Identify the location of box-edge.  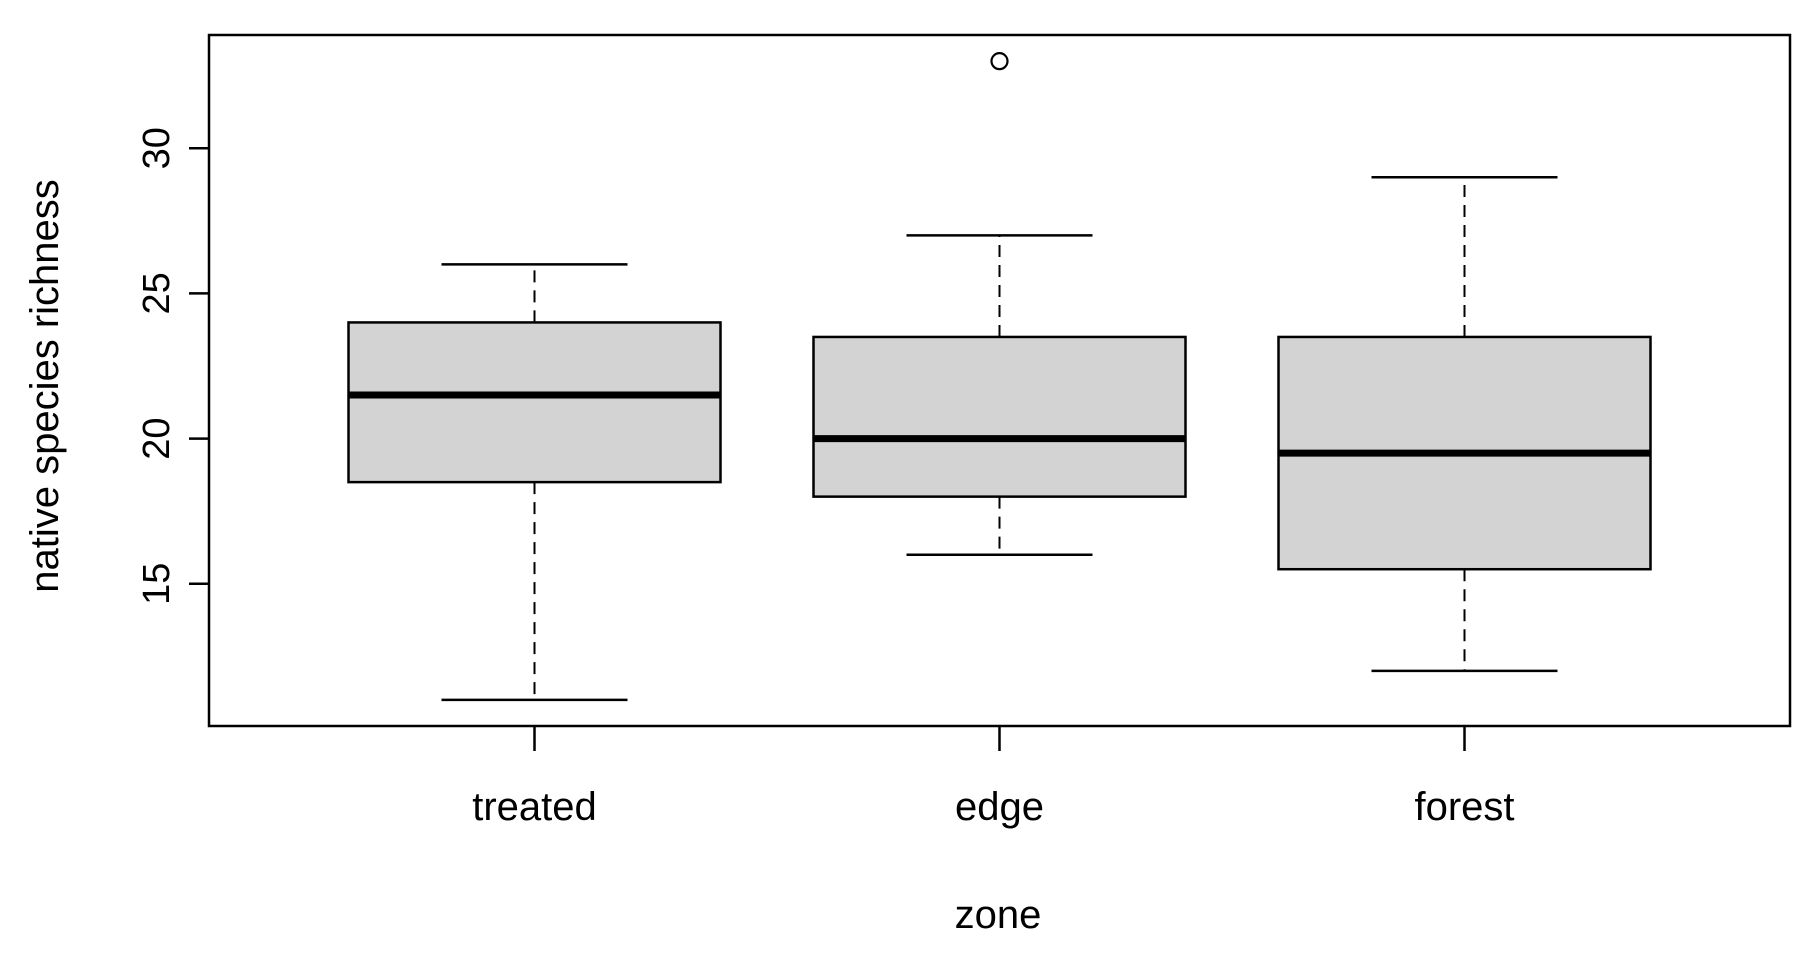
(999, 416).